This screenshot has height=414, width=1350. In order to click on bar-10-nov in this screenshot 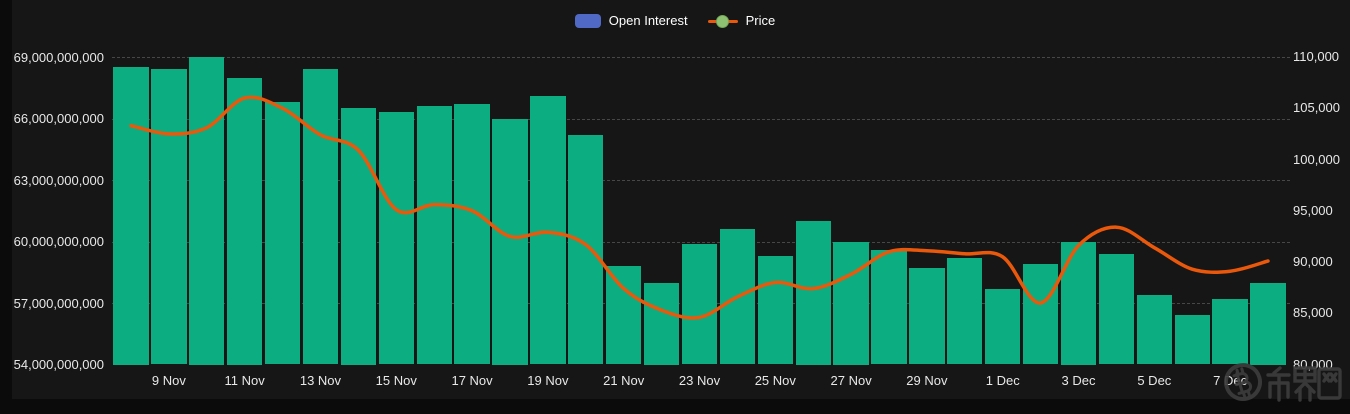, I will do `click(207, 211)`.